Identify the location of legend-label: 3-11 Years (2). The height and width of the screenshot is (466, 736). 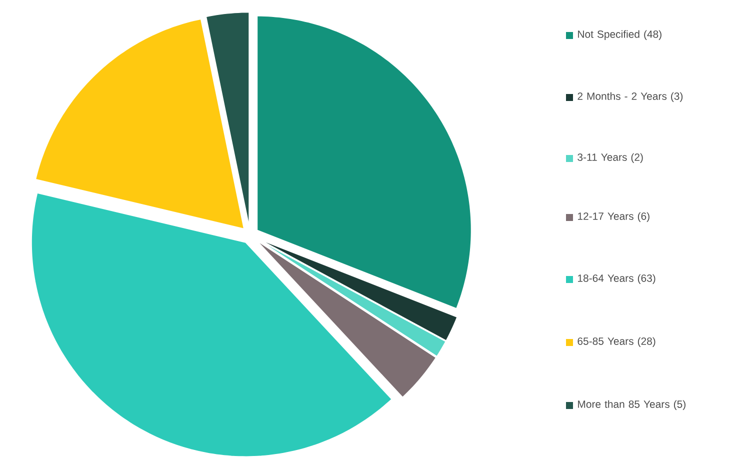
(610, 158).